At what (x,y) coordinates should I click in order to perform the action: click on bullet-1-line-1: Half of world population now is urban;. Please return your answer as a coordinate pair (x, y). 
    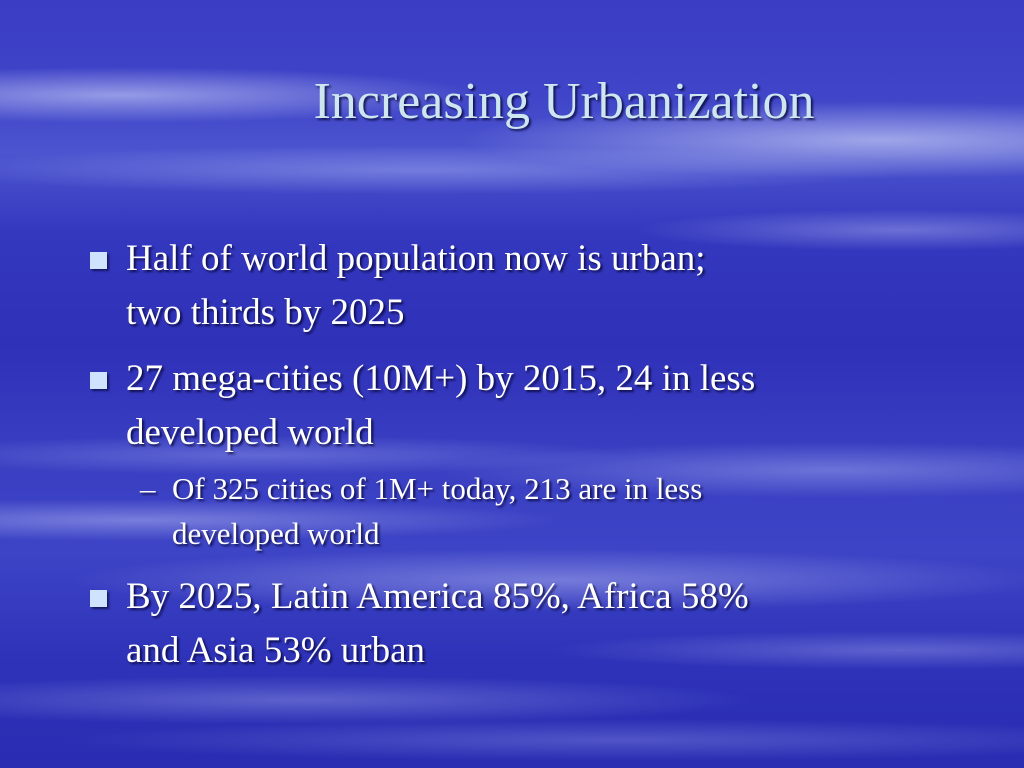
    Looking at the image, I should click on (416, 258).